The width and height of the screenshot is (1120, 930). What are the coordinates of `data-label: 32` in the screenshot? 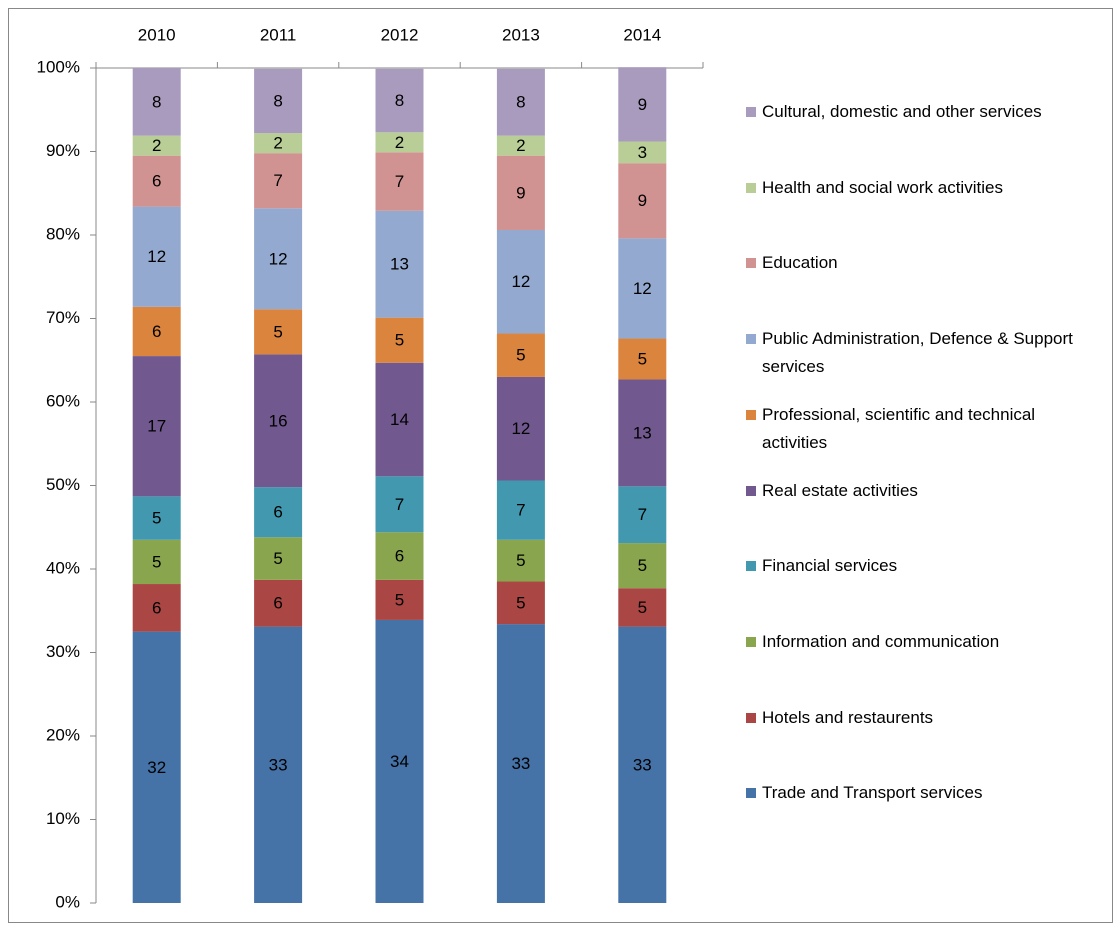 It's located at (156, 767).